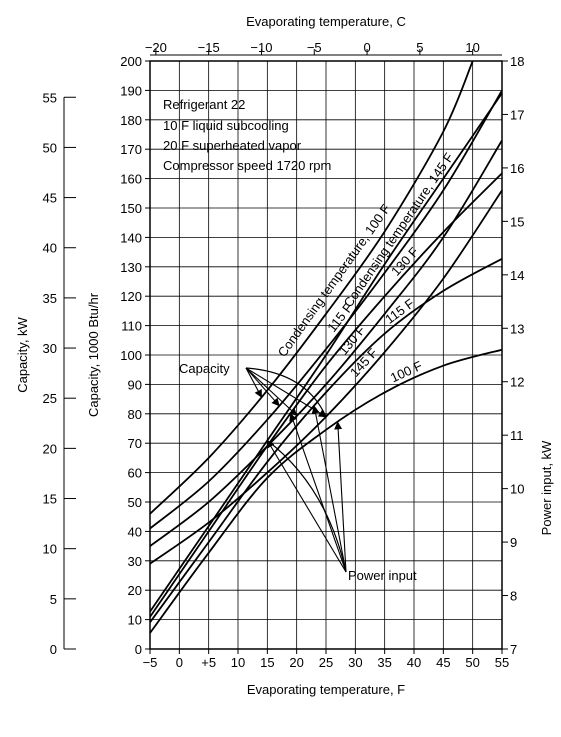 The width and height of the screenshot is (561, 737). I want to click on x-top-tick-label: −5, so click(314, 47).